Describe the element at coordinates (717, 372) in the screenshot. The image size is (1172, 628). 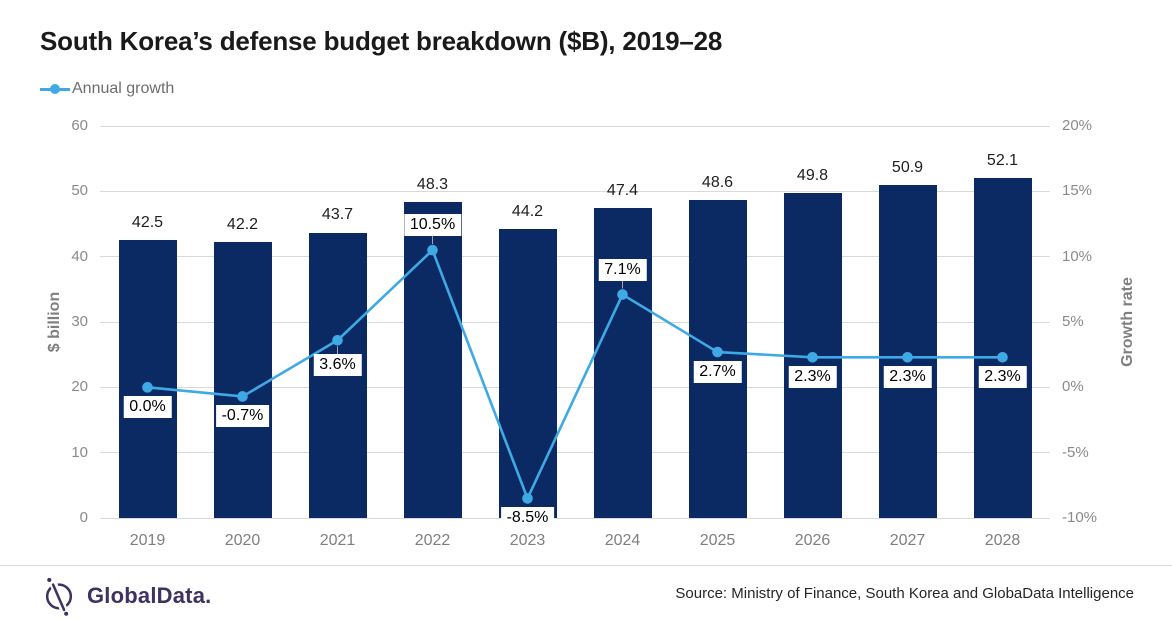
I see `growth-label-2025: 2.7%` at that location.